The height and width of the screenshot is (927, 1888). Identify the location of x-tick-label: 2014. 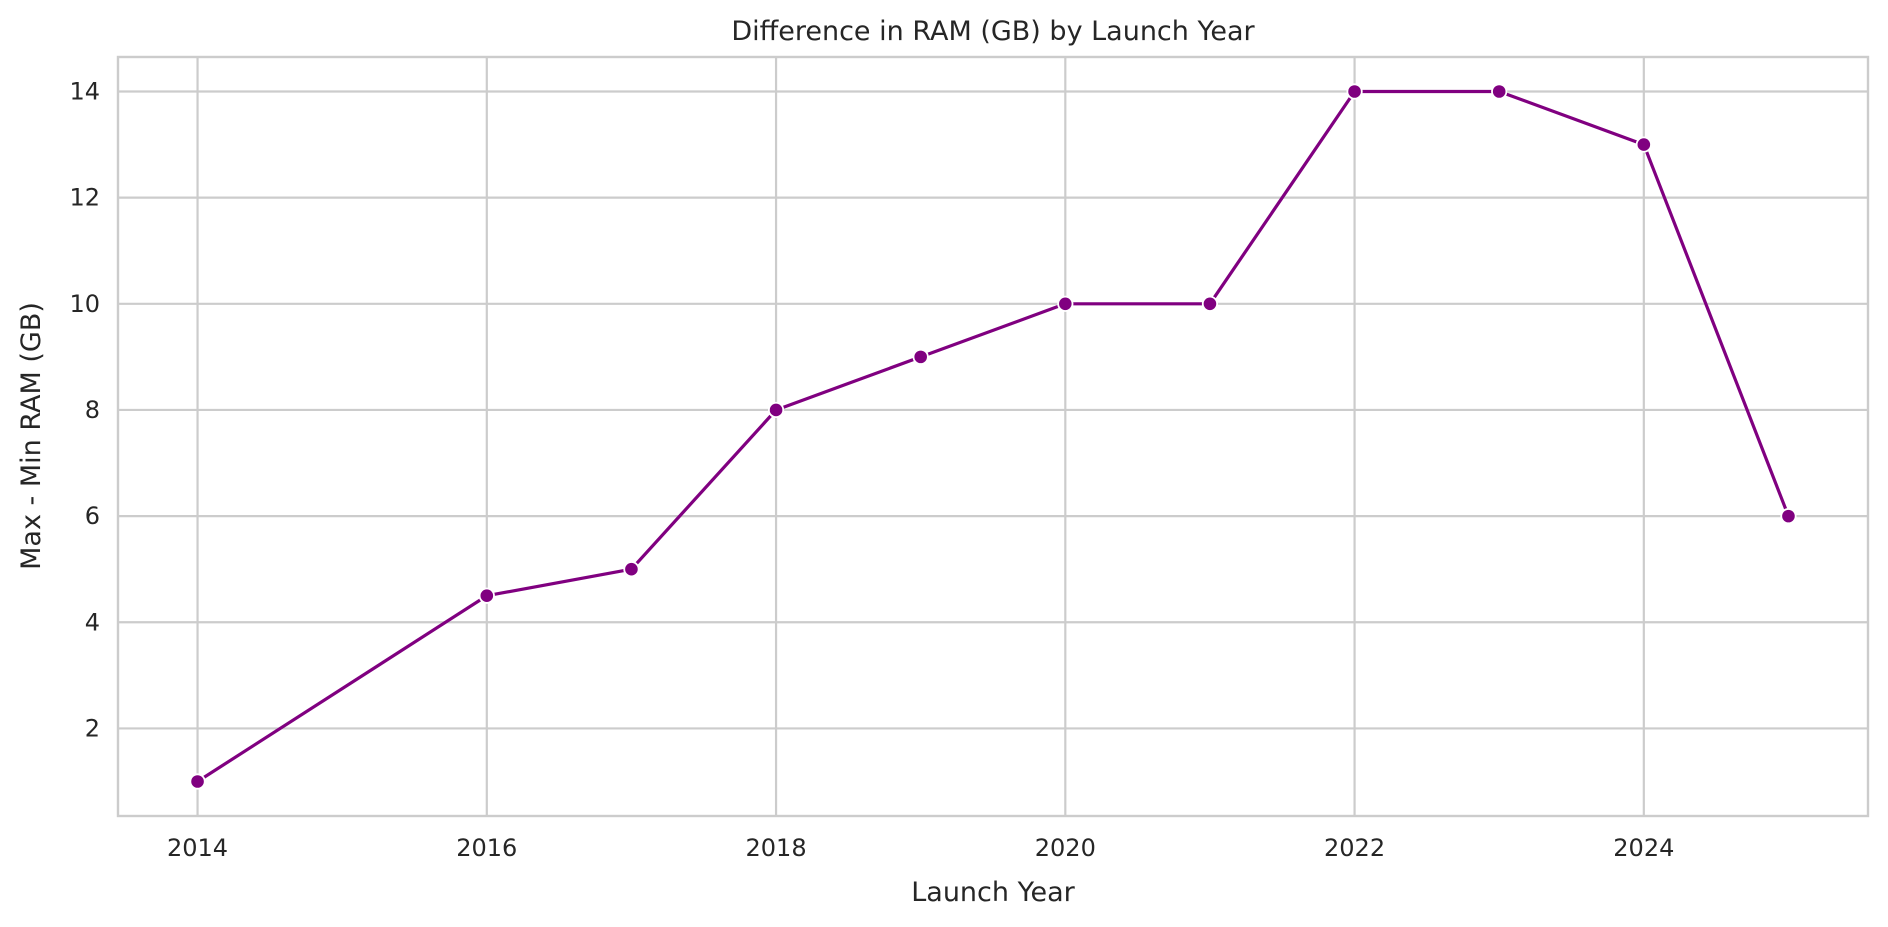
(197, 848).